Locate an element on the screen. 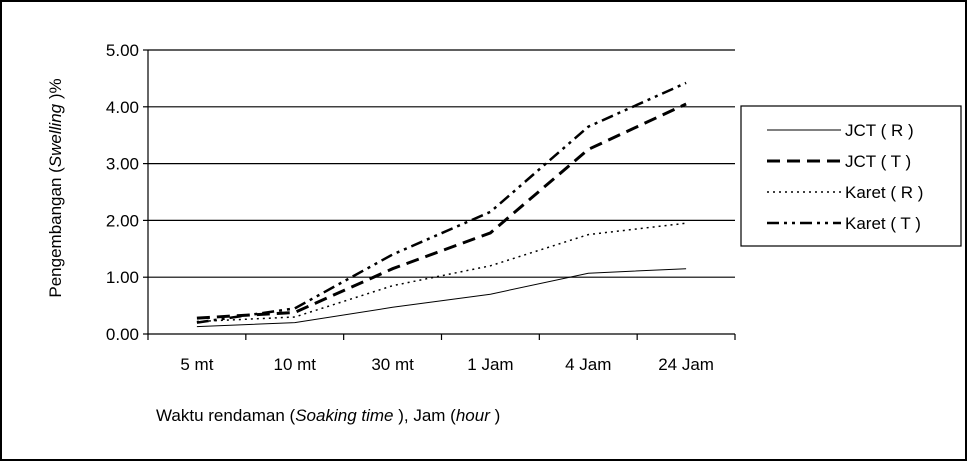 The height and width of the screenshot is (466, 967). y-tick-label: 3.00 is located at coordinates (122, 164).